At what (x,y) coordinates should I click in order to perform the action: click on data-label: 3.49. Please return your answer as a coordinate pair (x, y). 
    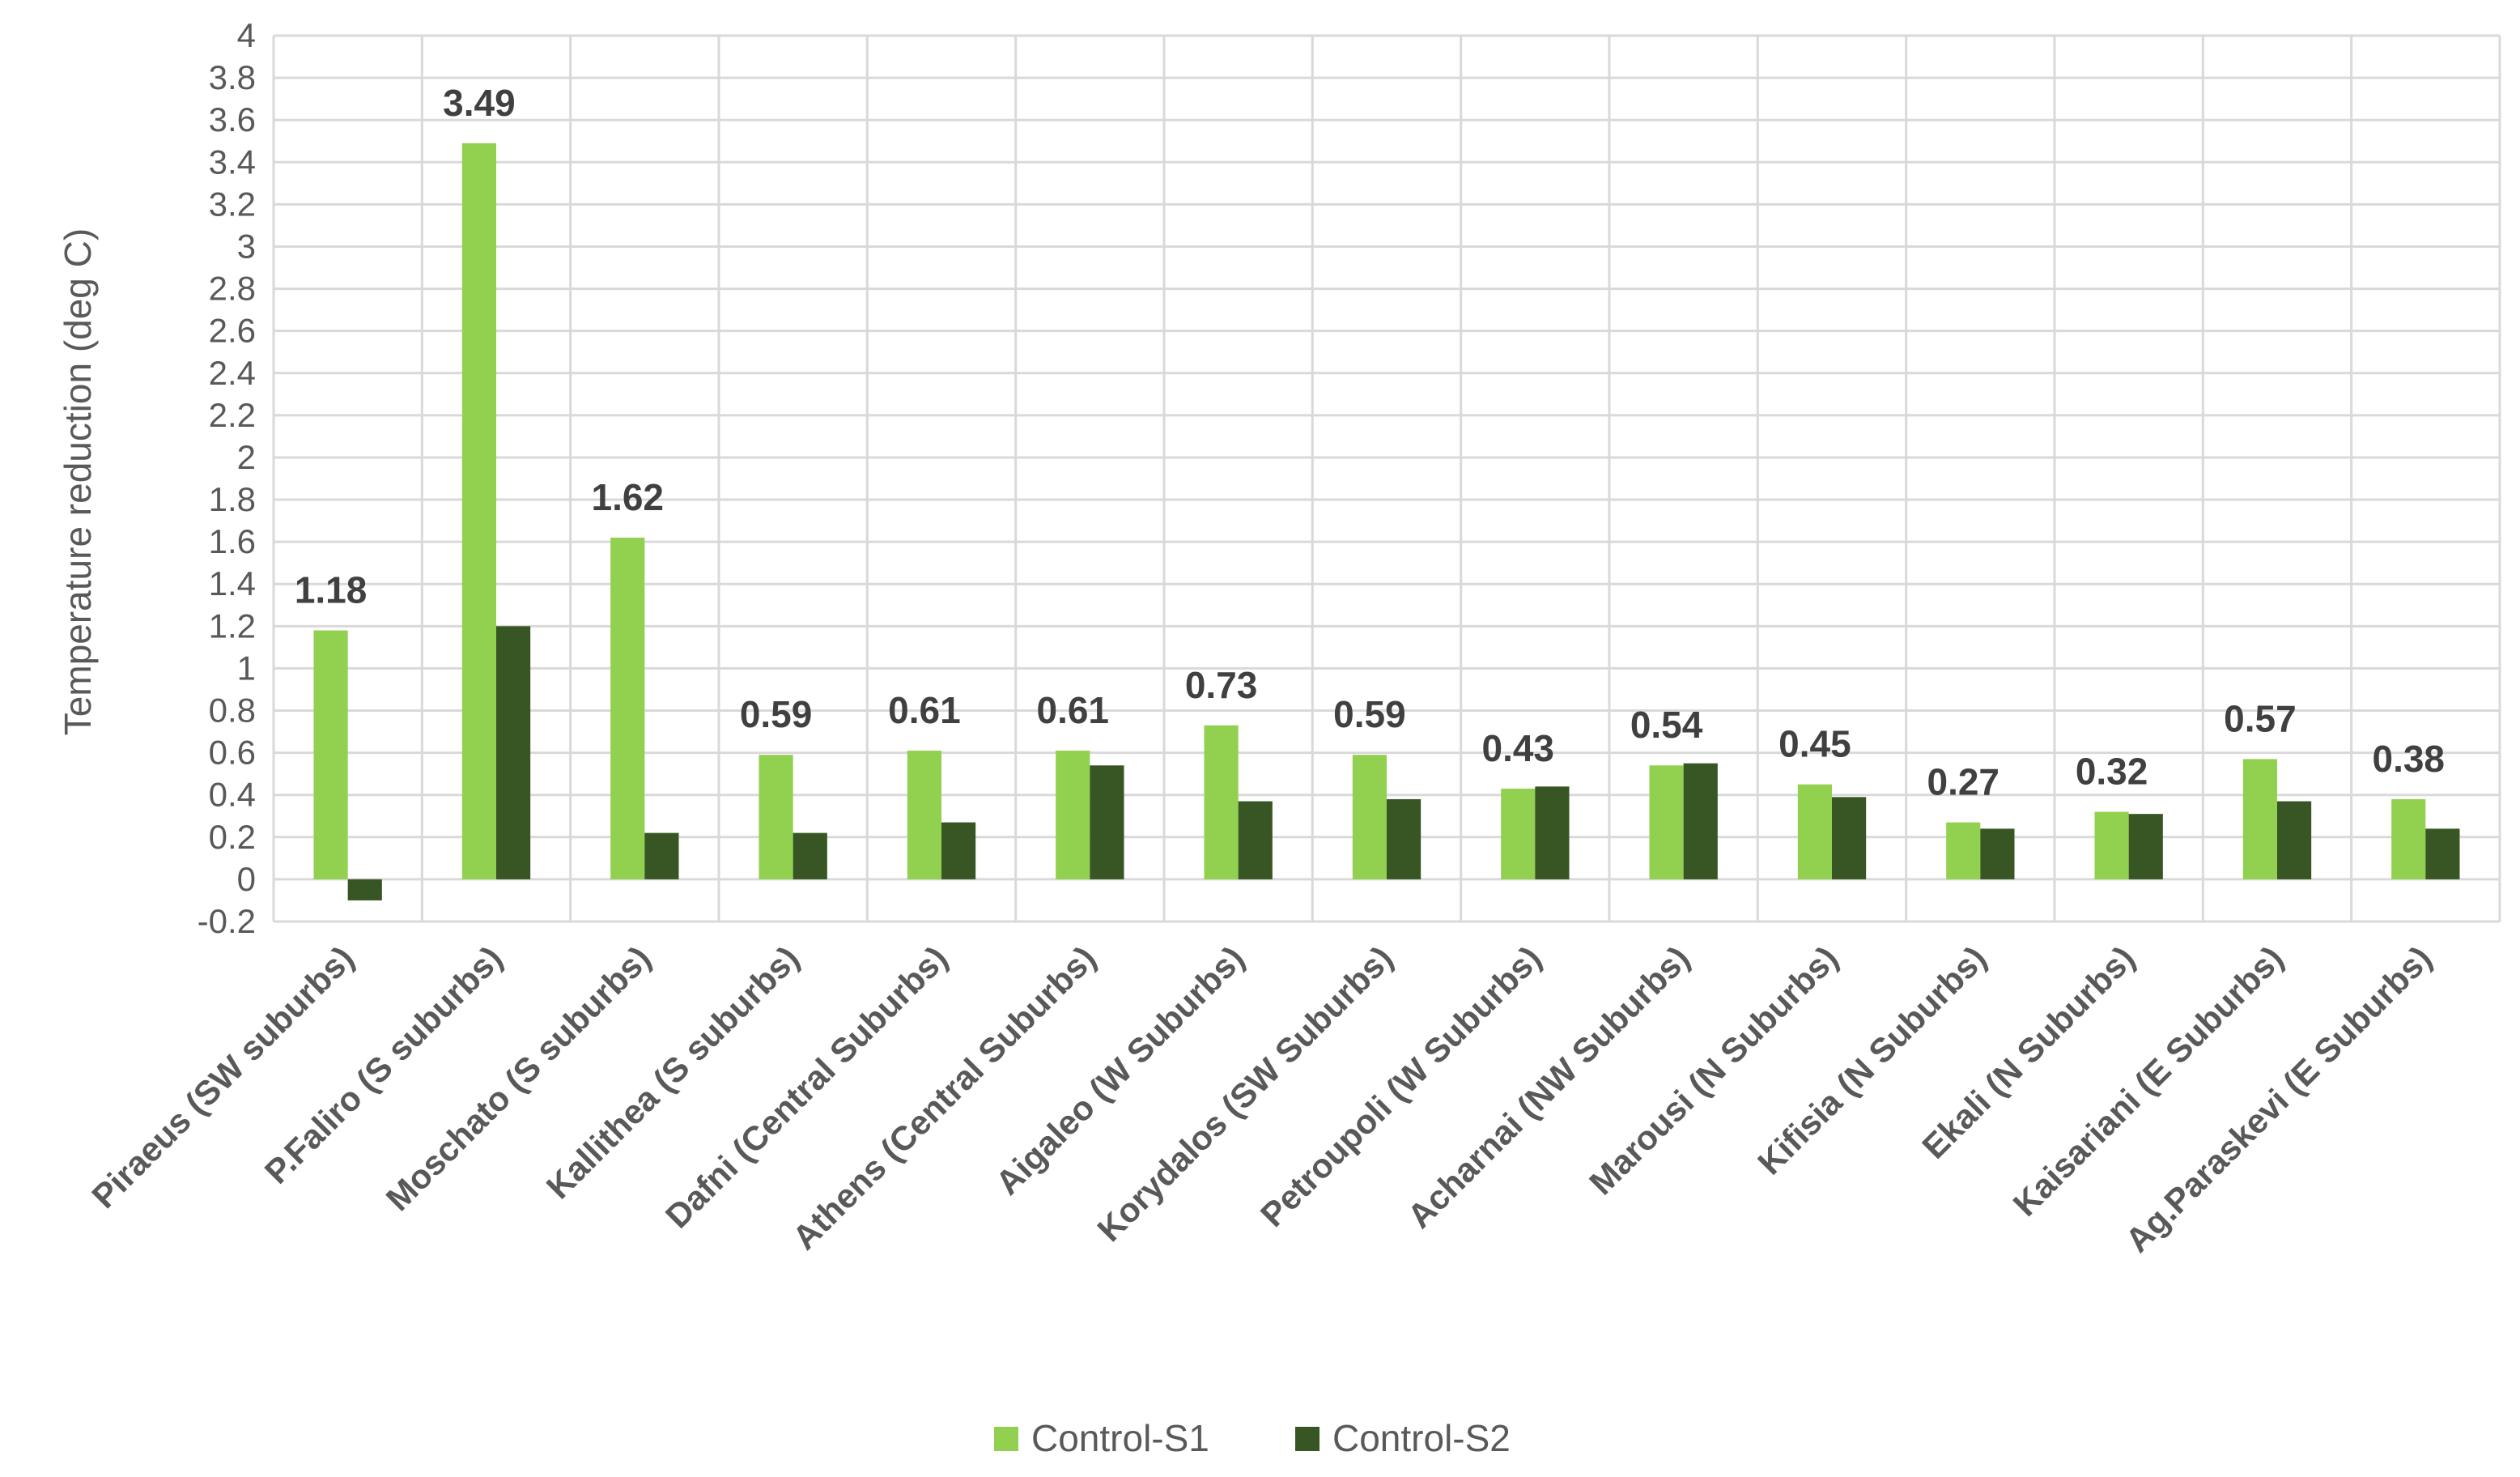
    Looking at the image, I should click on (479, 103).